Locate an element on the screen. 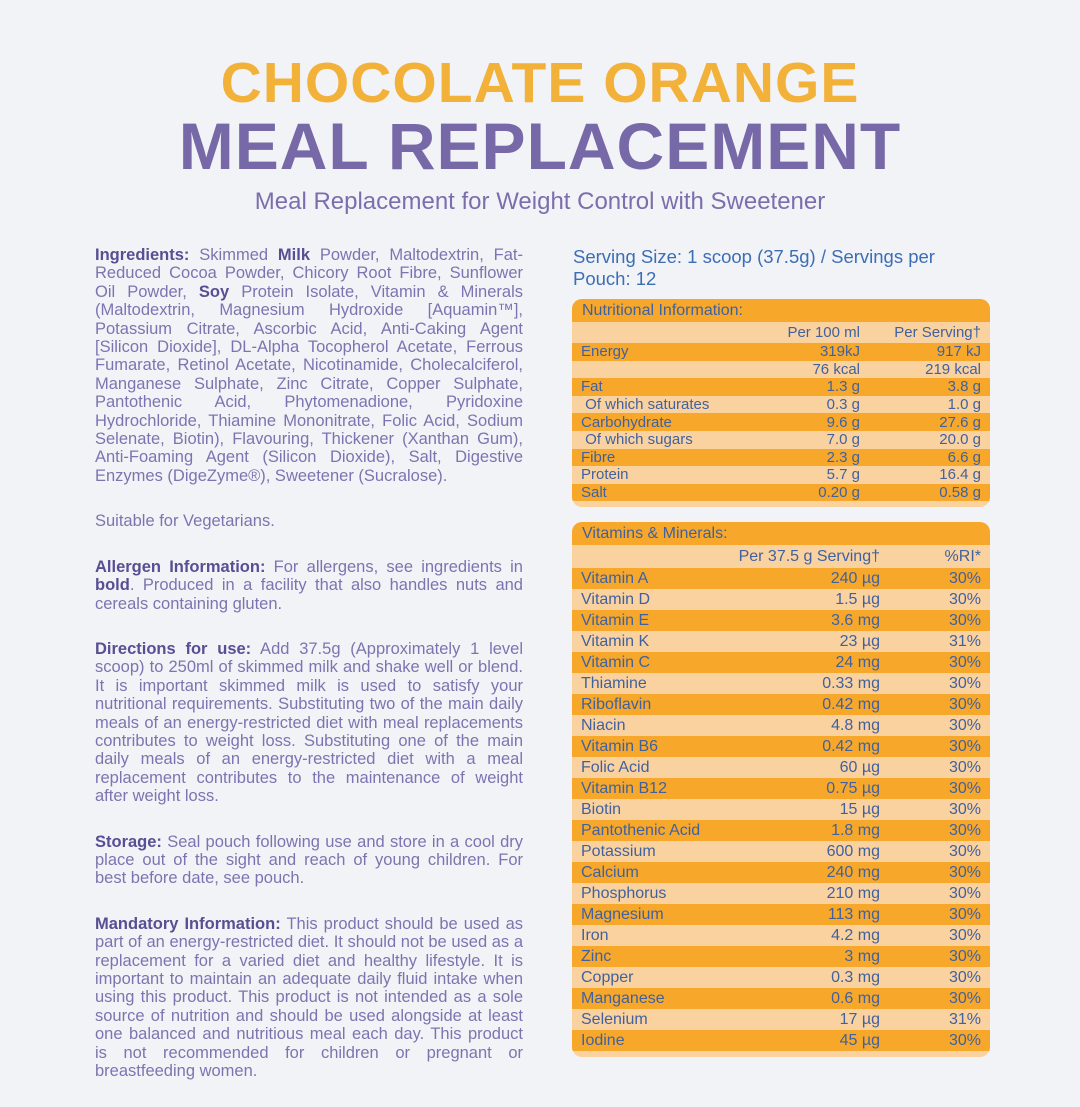  nutrient-value-per-serving: 6.6 g is located at coordinates (964, 457).